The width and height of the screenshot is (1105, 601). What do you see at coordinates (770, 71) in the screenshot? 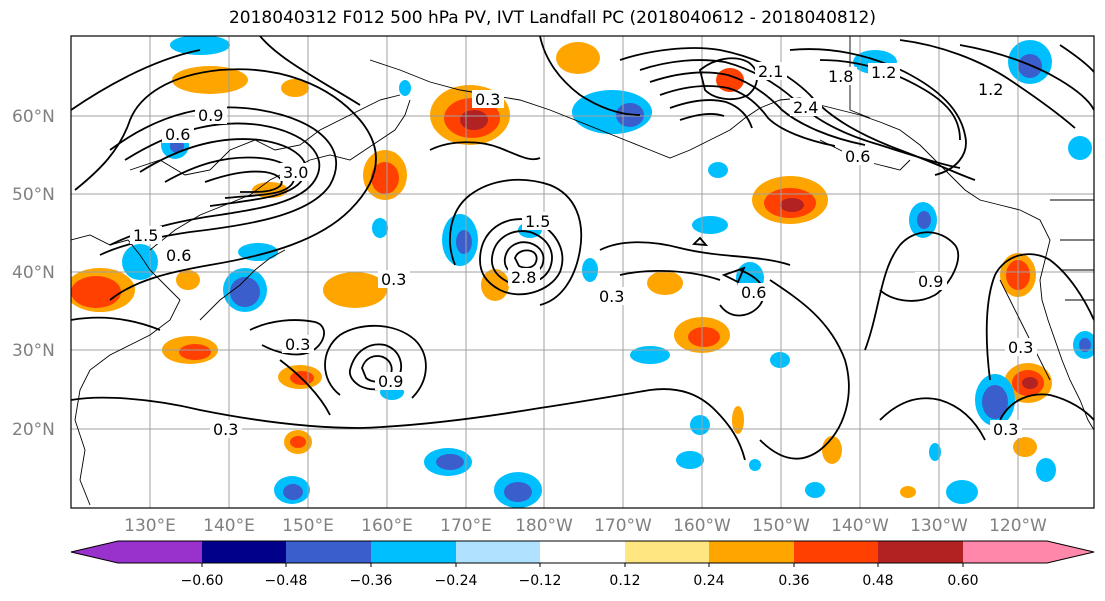
I see `contour-label: 2.1` at bounding box center [770, 71].